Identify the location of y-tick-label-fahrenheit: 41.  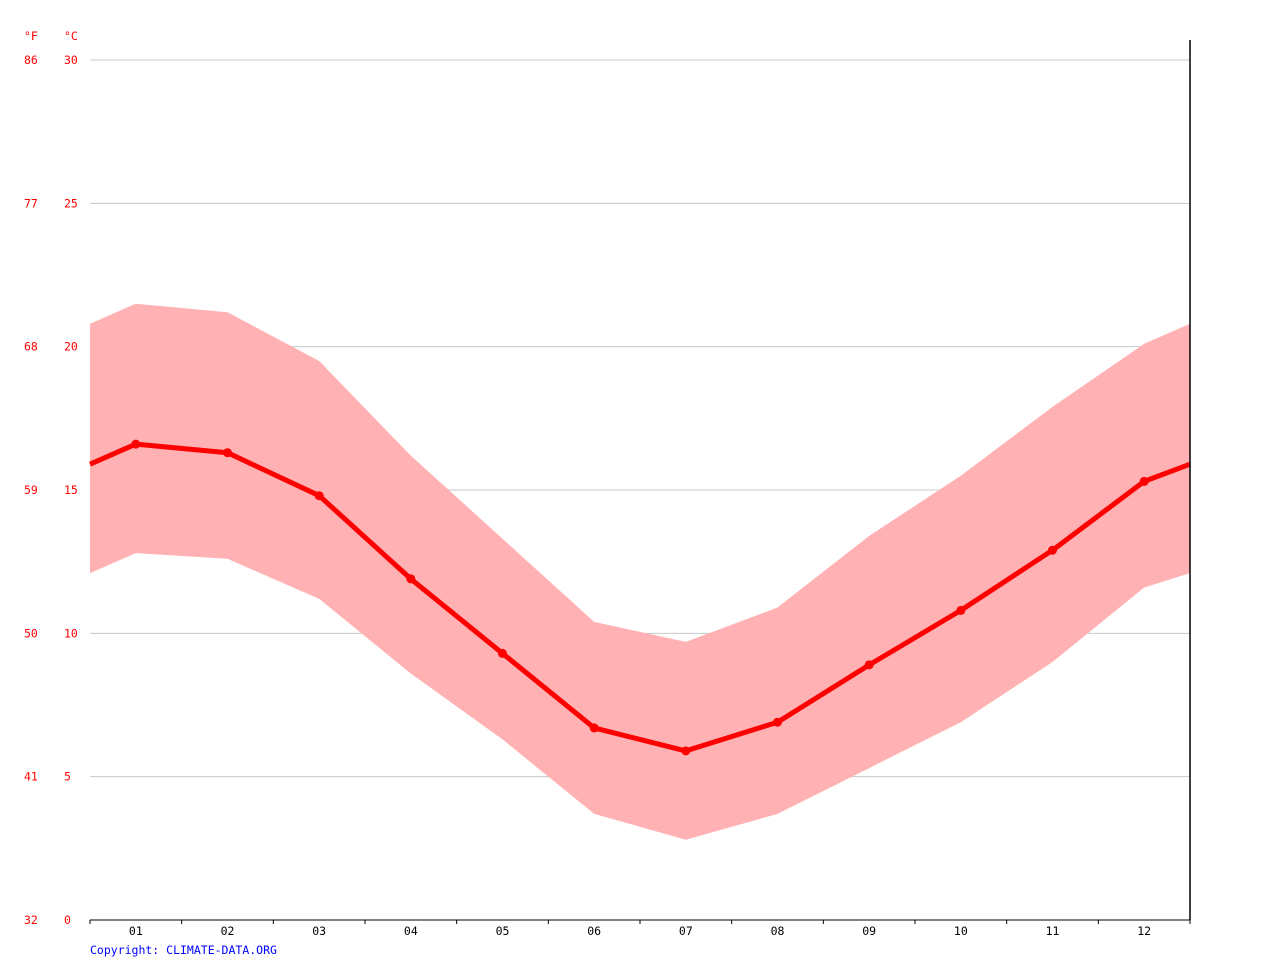
(31, 777).